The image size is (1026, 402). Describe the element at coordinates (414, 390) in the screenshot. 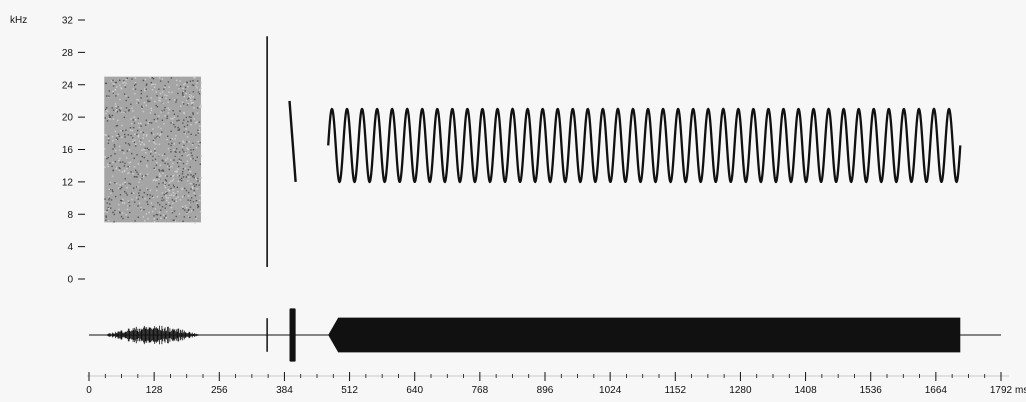

I see `x-tick-label: 640` at that location.